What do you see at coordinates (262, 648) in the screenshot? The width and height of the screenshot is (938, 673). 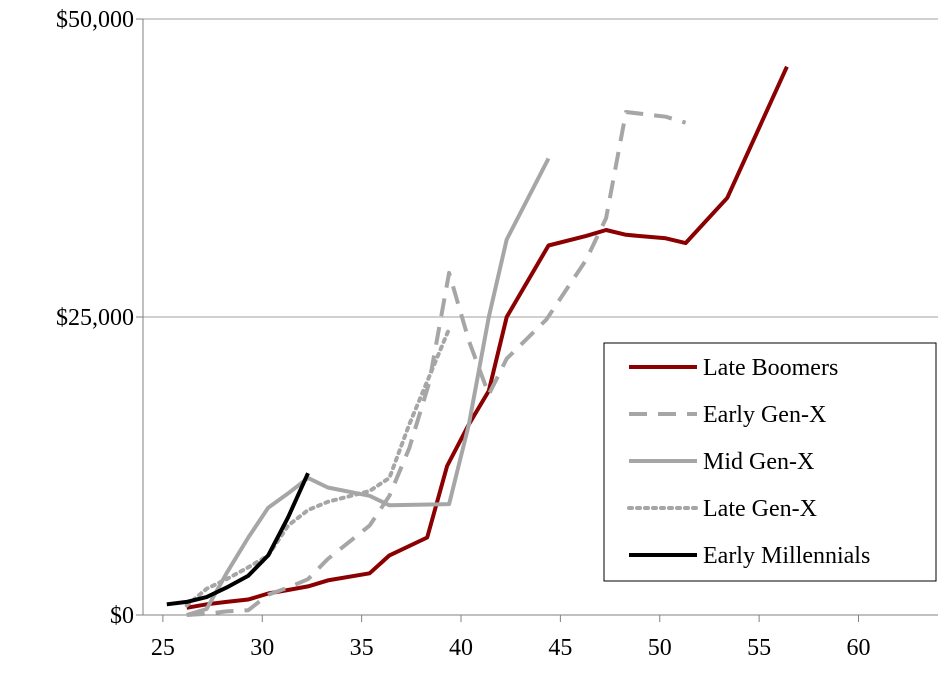 I see `x-tick-label: 30` at bounding box center [262, 648].